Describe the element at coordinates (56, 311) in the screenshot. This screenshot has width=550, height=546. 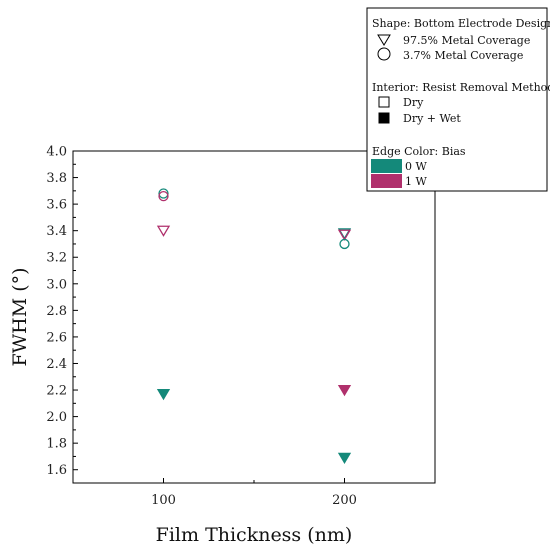
I see `y-tick-label: 2.8` at that location.